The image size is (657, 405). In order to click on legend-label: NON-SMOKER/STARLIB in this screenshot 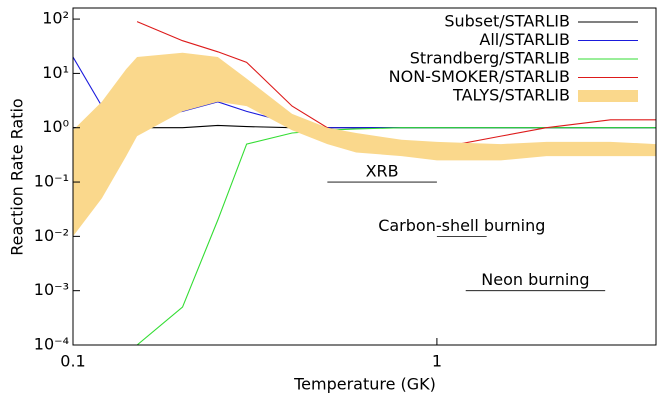, I will do `click(479, 76)`.